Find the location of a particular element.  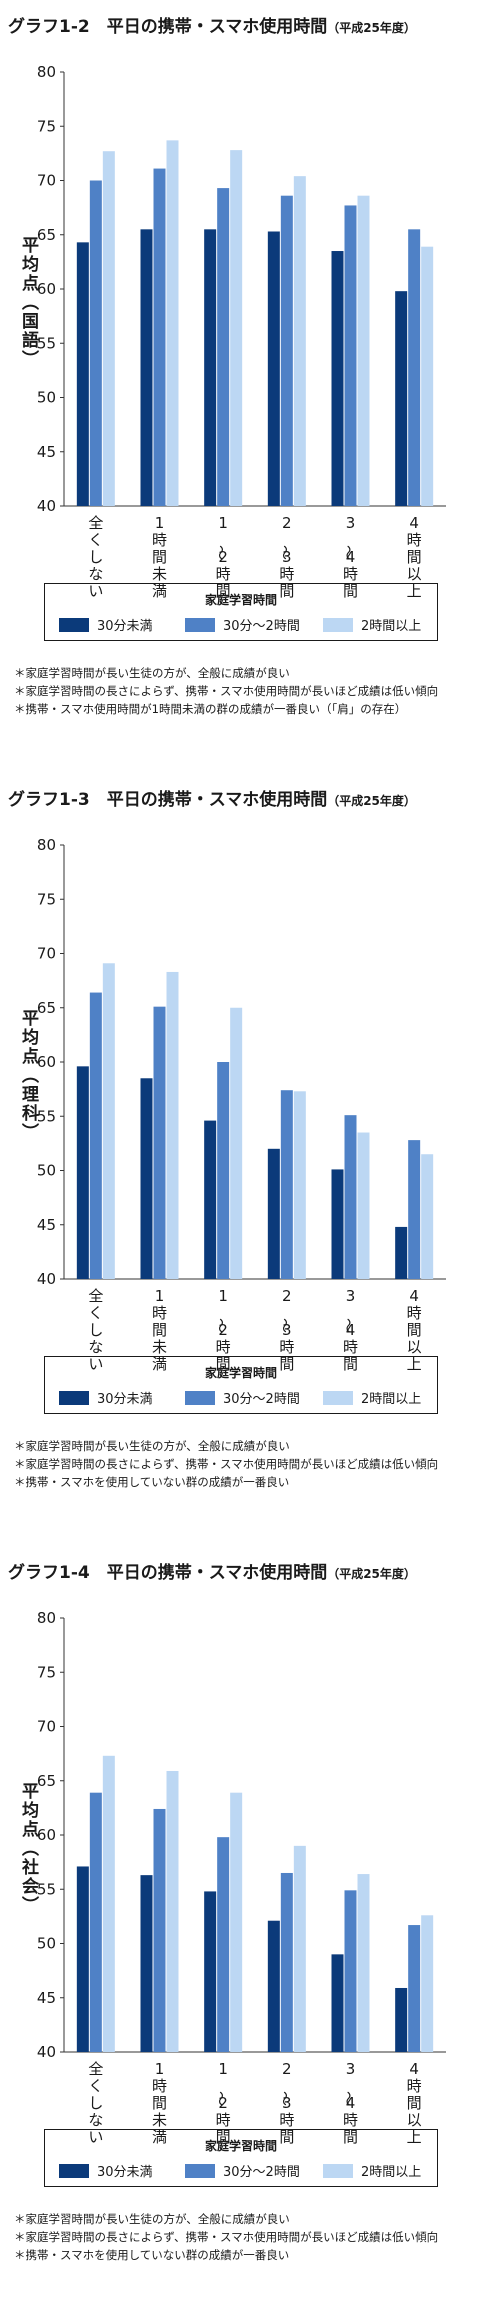

chart-title: グラフ1-3 平日の携帯・スマホ使用時間（平成25年度） is located at coordinates (212, 797).